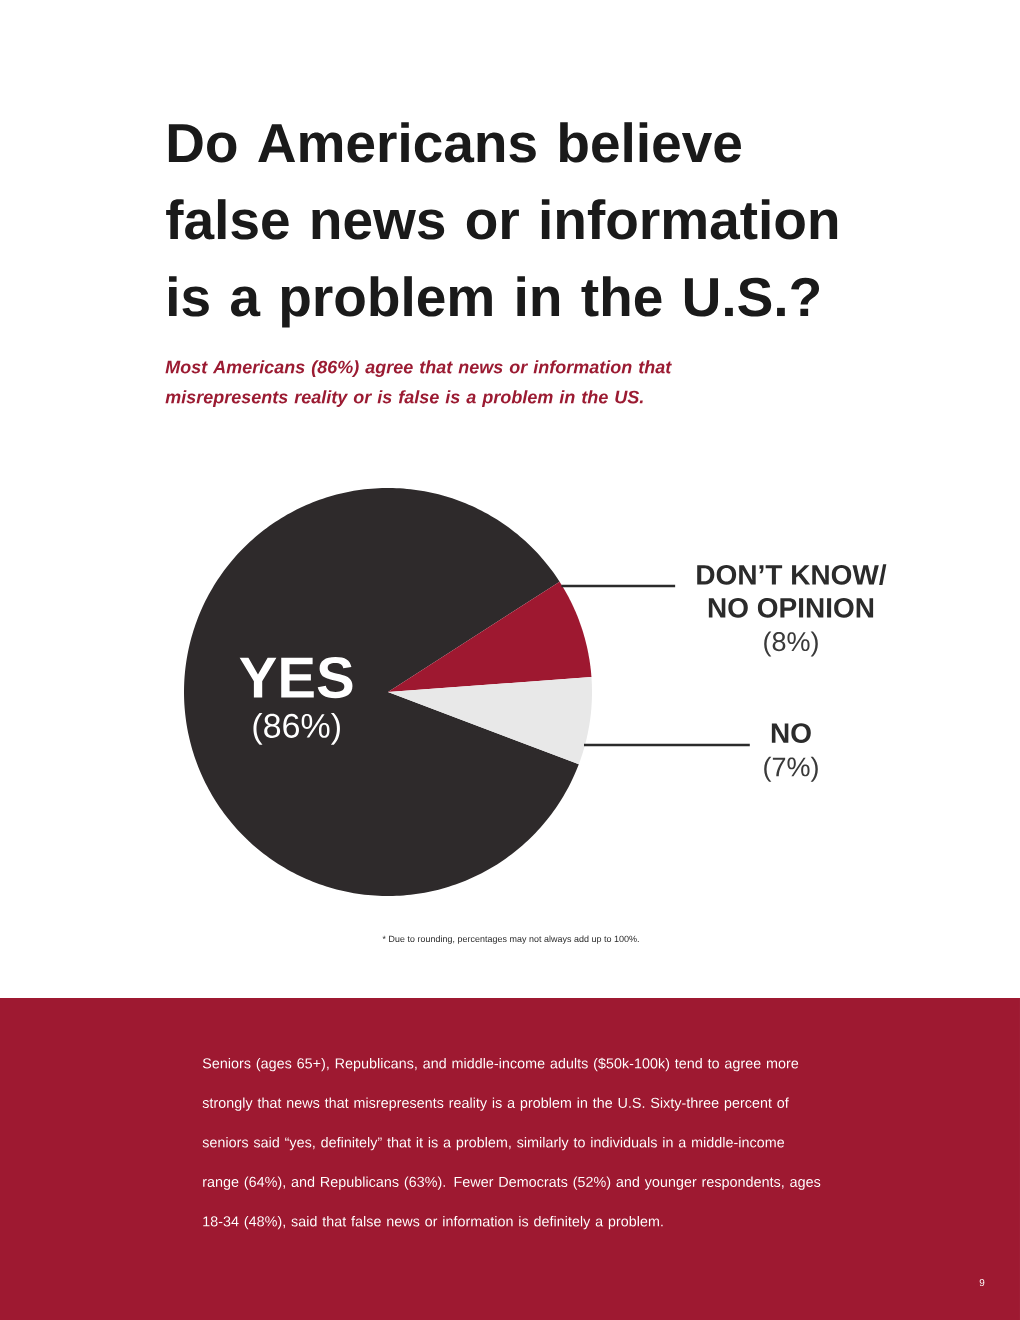  Describe the element at coordinates (982, 1283) in the screenshot. I see `text: 9` at that location.